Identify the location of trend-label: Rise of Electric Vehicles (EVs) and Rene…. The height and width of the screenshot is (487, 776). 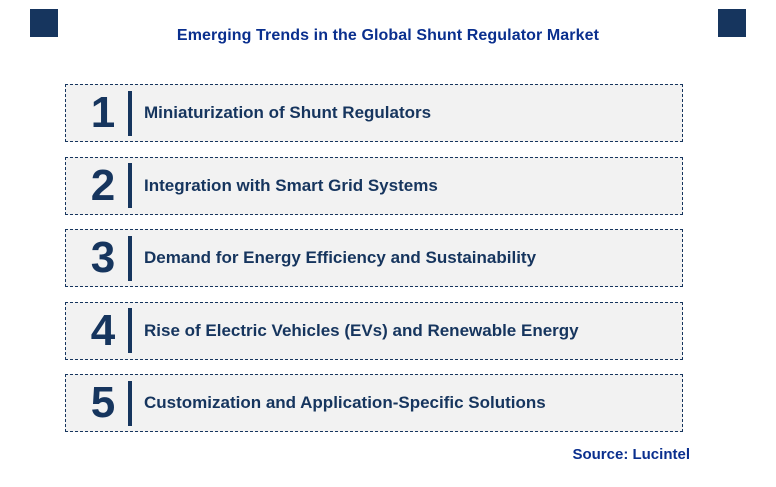
(361, 330).